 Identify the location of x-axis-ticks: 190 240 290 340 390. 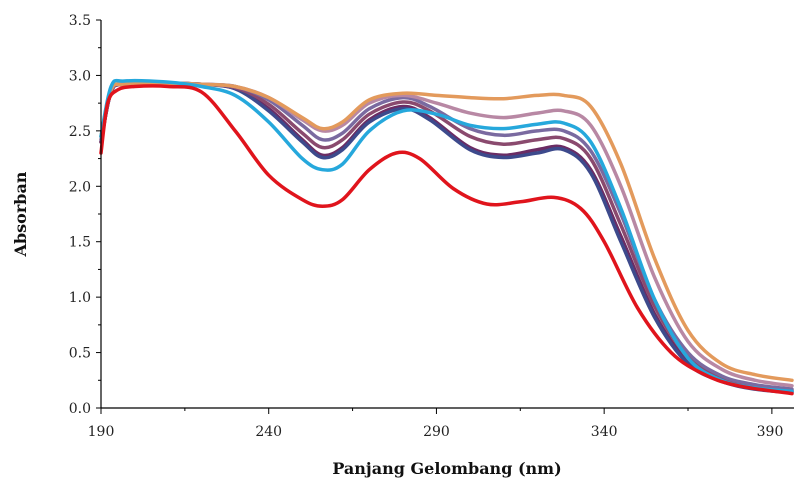
(436, 424).